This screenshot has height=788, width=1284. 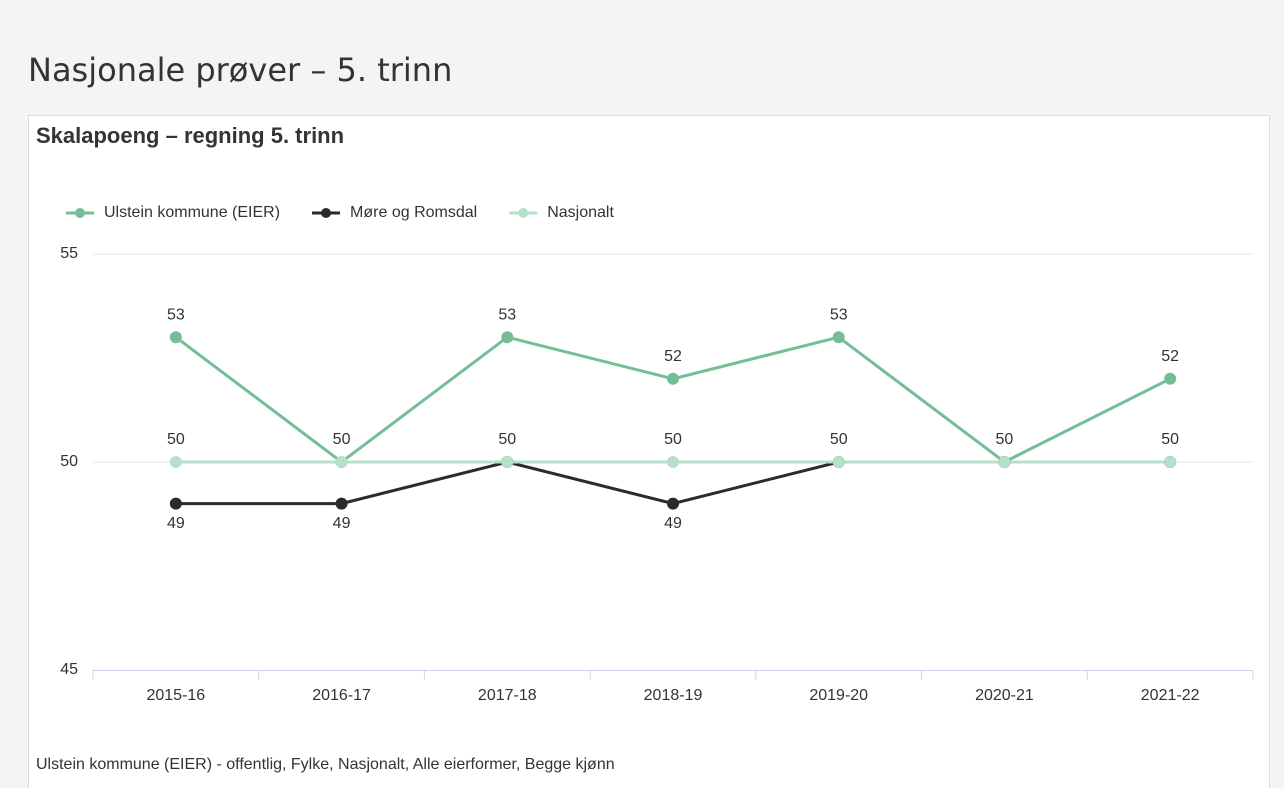 What do you see at coordinates (69, 253) in the screenshot?
I see `y-tick-label: 55` at bounding box center [69, 253].